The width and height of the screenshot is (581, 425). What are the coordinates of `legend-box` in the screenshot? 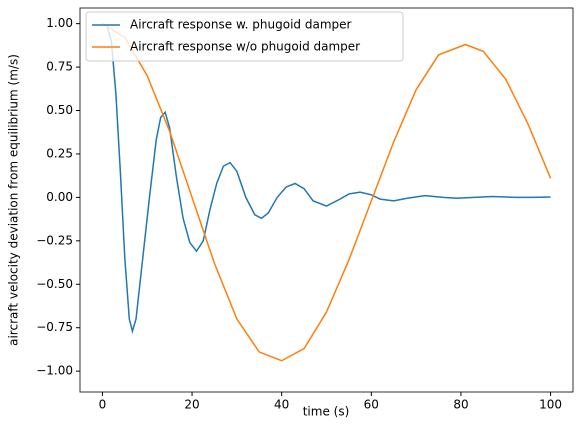 It's located at (244, 36).